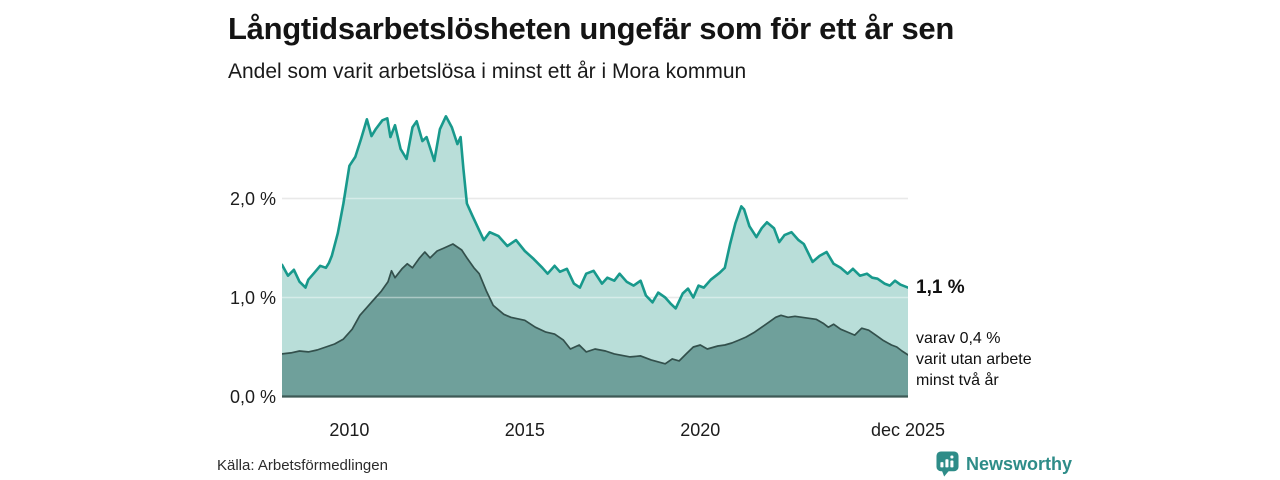  I want to click on y-tick-label: 2,0 %, so click(252, 198).